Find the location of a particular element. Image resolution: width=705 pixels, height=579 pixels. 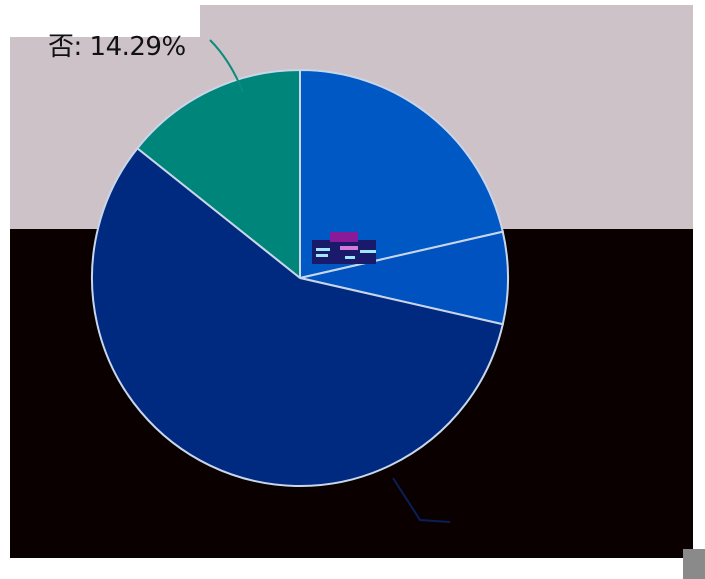

white-gap is located at coordinates (105, 21).